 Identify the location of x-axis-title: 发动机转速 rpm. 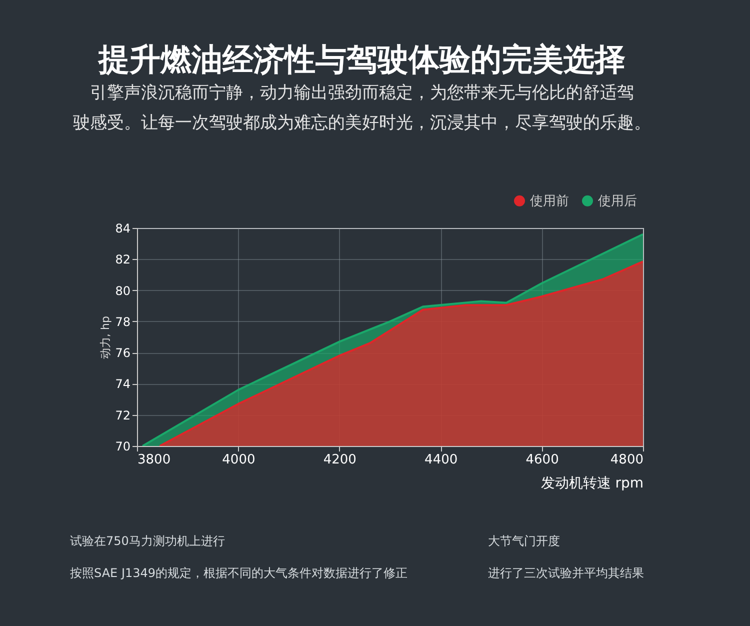
(592, 484).